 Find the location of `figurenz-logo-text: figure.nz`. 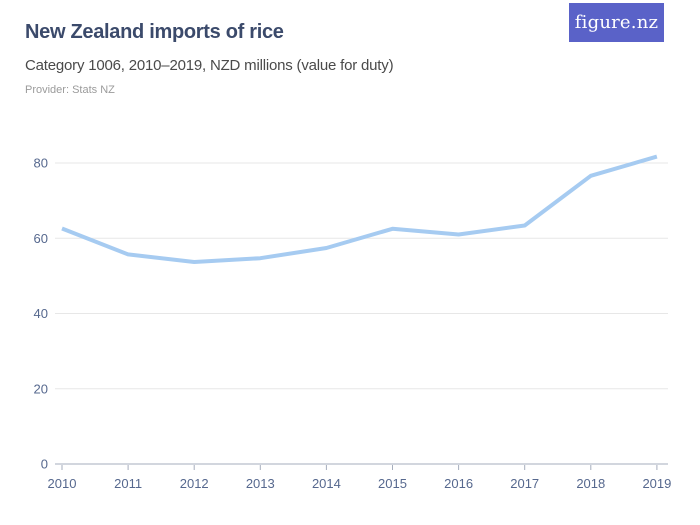

figurenz-logo-text: figure.nz is located at coordinates (616, 22).